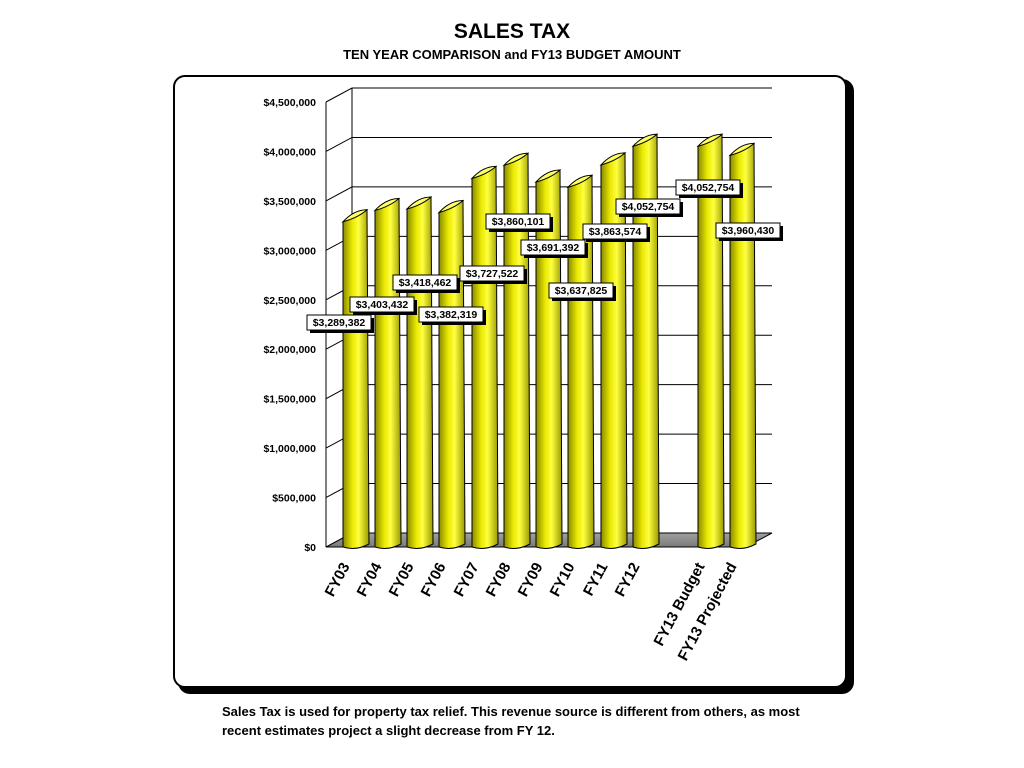 The width and height of the screenshot is (1024, 768). Describe the element at coordinates (563, 580) in the screenshot. I see `x-category-label: FY10` at that location.